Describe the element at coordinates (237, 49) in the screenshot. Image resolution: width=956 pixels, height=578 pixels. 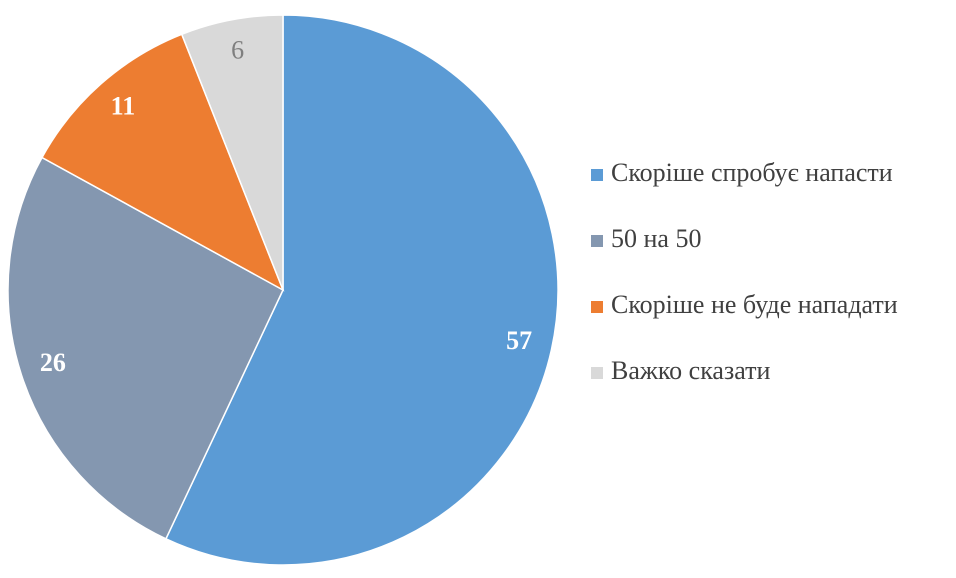
I see `data-label: 6` at that location.